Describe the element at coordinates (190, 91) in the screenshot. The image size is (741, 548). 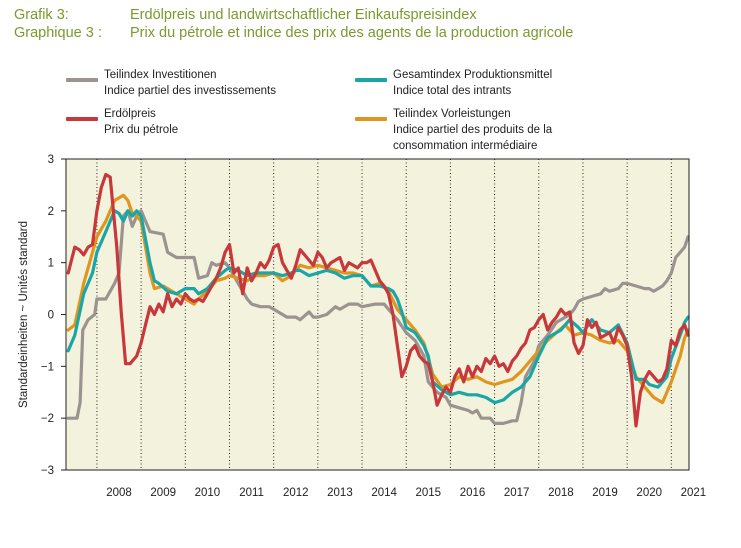
I see `legend-label-line2: Indice partiel des investissements` at that location.